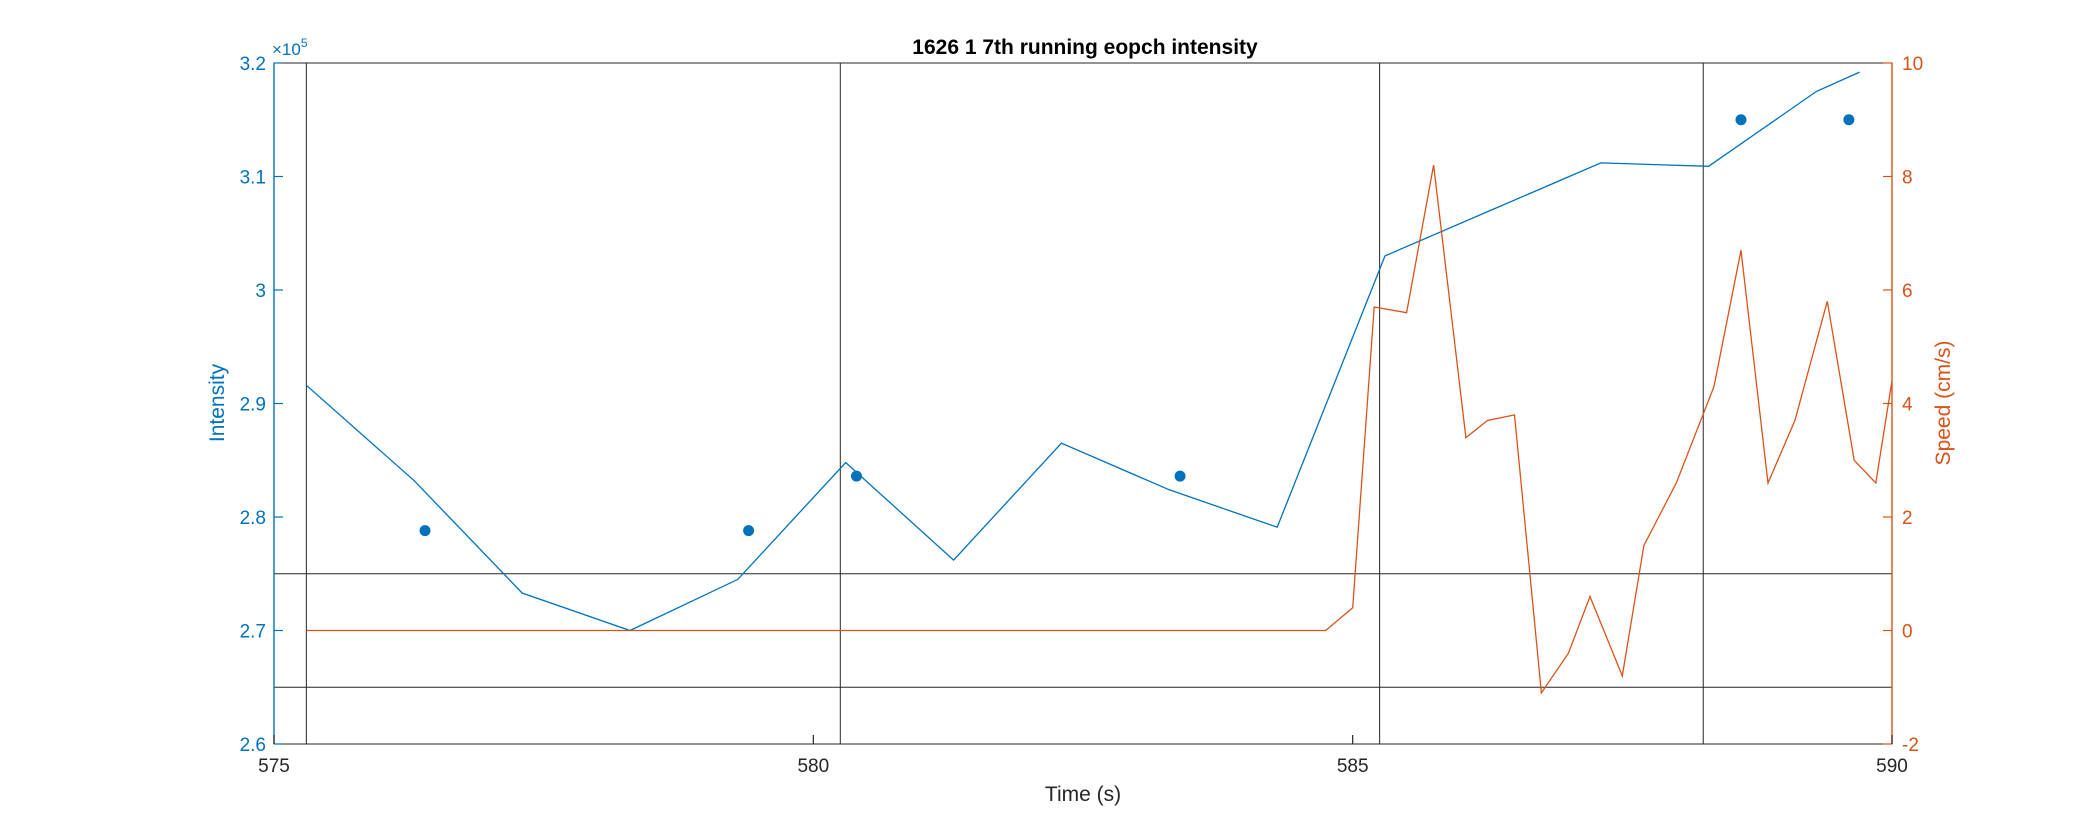 The image size is (2083, 833). I want to click on left-tick-label-2: 2.8, so click(253, 518).